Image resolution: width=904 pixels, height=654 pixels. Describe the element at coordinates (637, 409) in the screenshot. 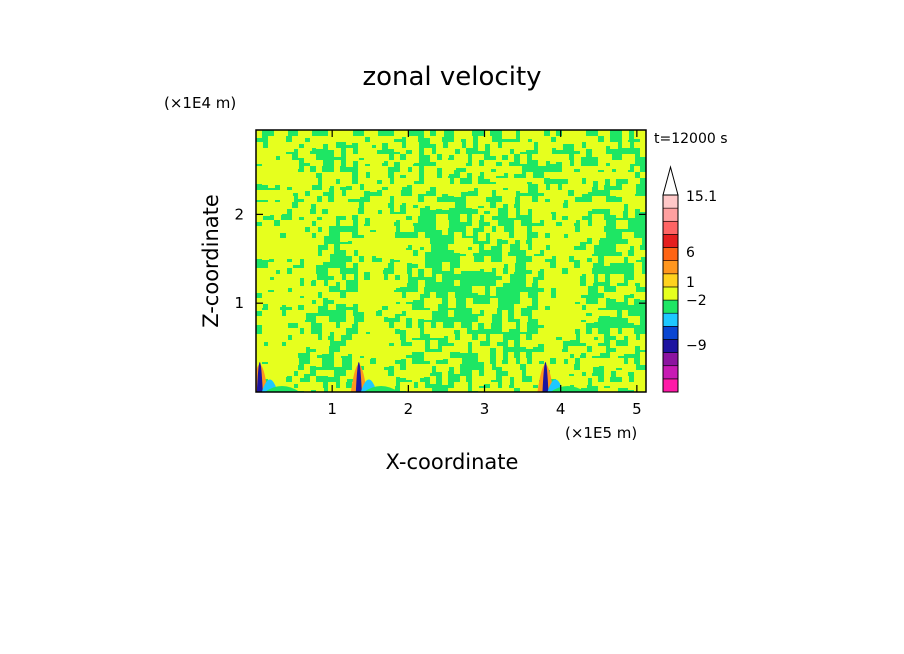

I see `x-tick-label: 5` at that location.